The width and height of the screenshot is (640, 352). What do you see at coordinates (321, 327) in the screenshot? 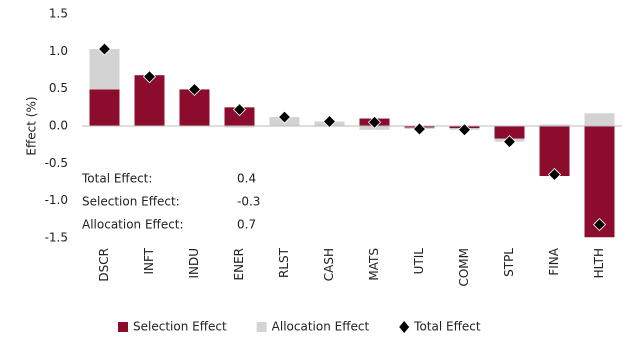
I see `legend-label: Allocation Effect` at bounding box center [321, 327].